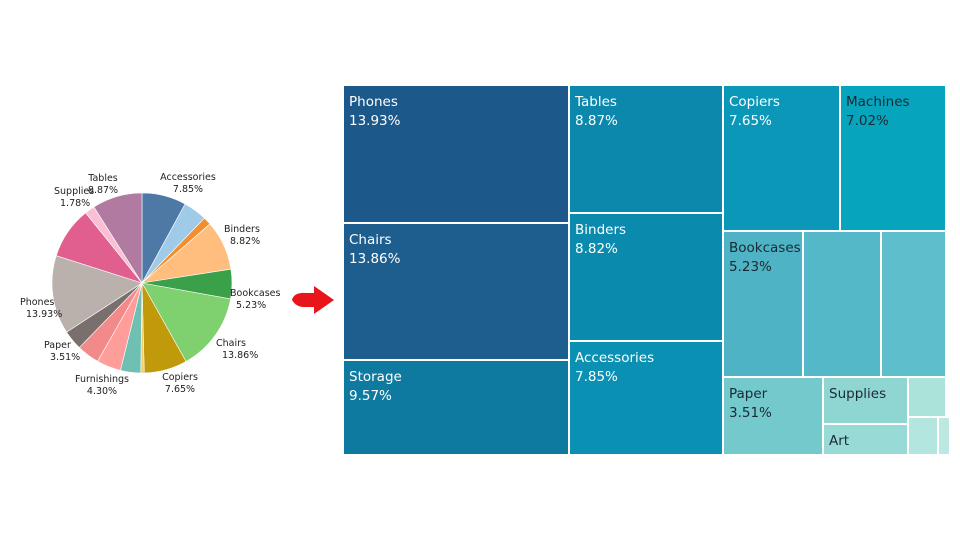  What do you see at coordinates (839, 441) in the screenshot?
I see `tile-name: Art` at bounding box center [839, 441].